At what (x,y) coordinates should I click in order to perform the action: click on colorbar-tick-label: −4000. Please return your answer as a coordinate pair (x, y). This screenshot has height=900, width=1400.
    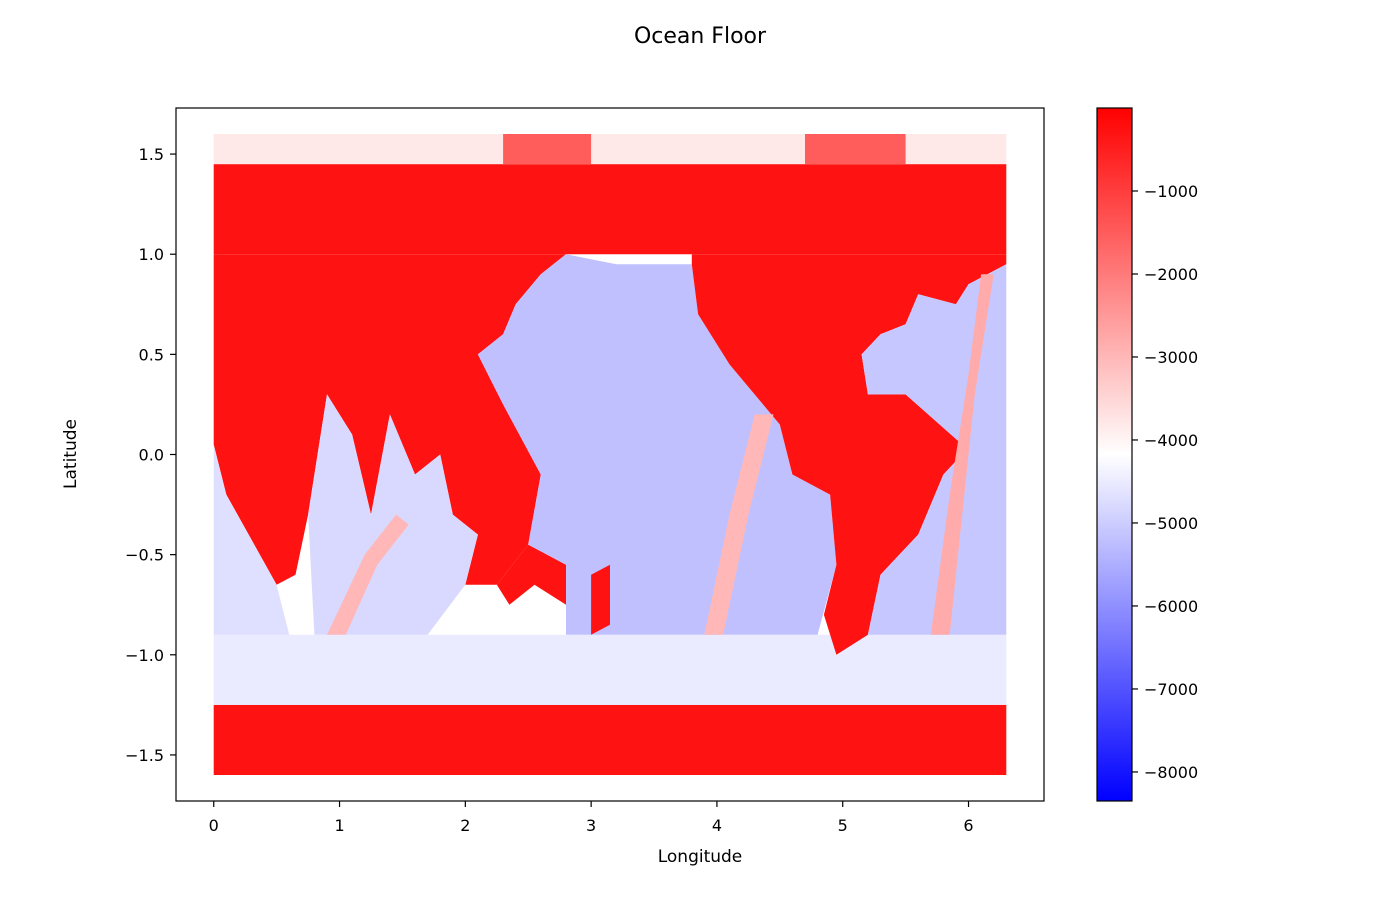
    Looking at the image, I should click on (1171, 440).